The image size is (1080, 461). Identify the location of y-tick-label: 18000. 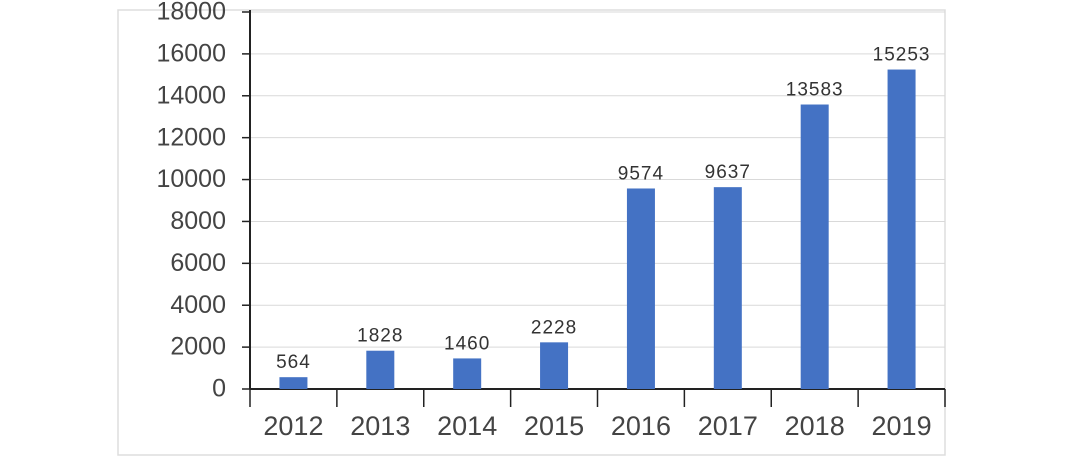
(191, 13).